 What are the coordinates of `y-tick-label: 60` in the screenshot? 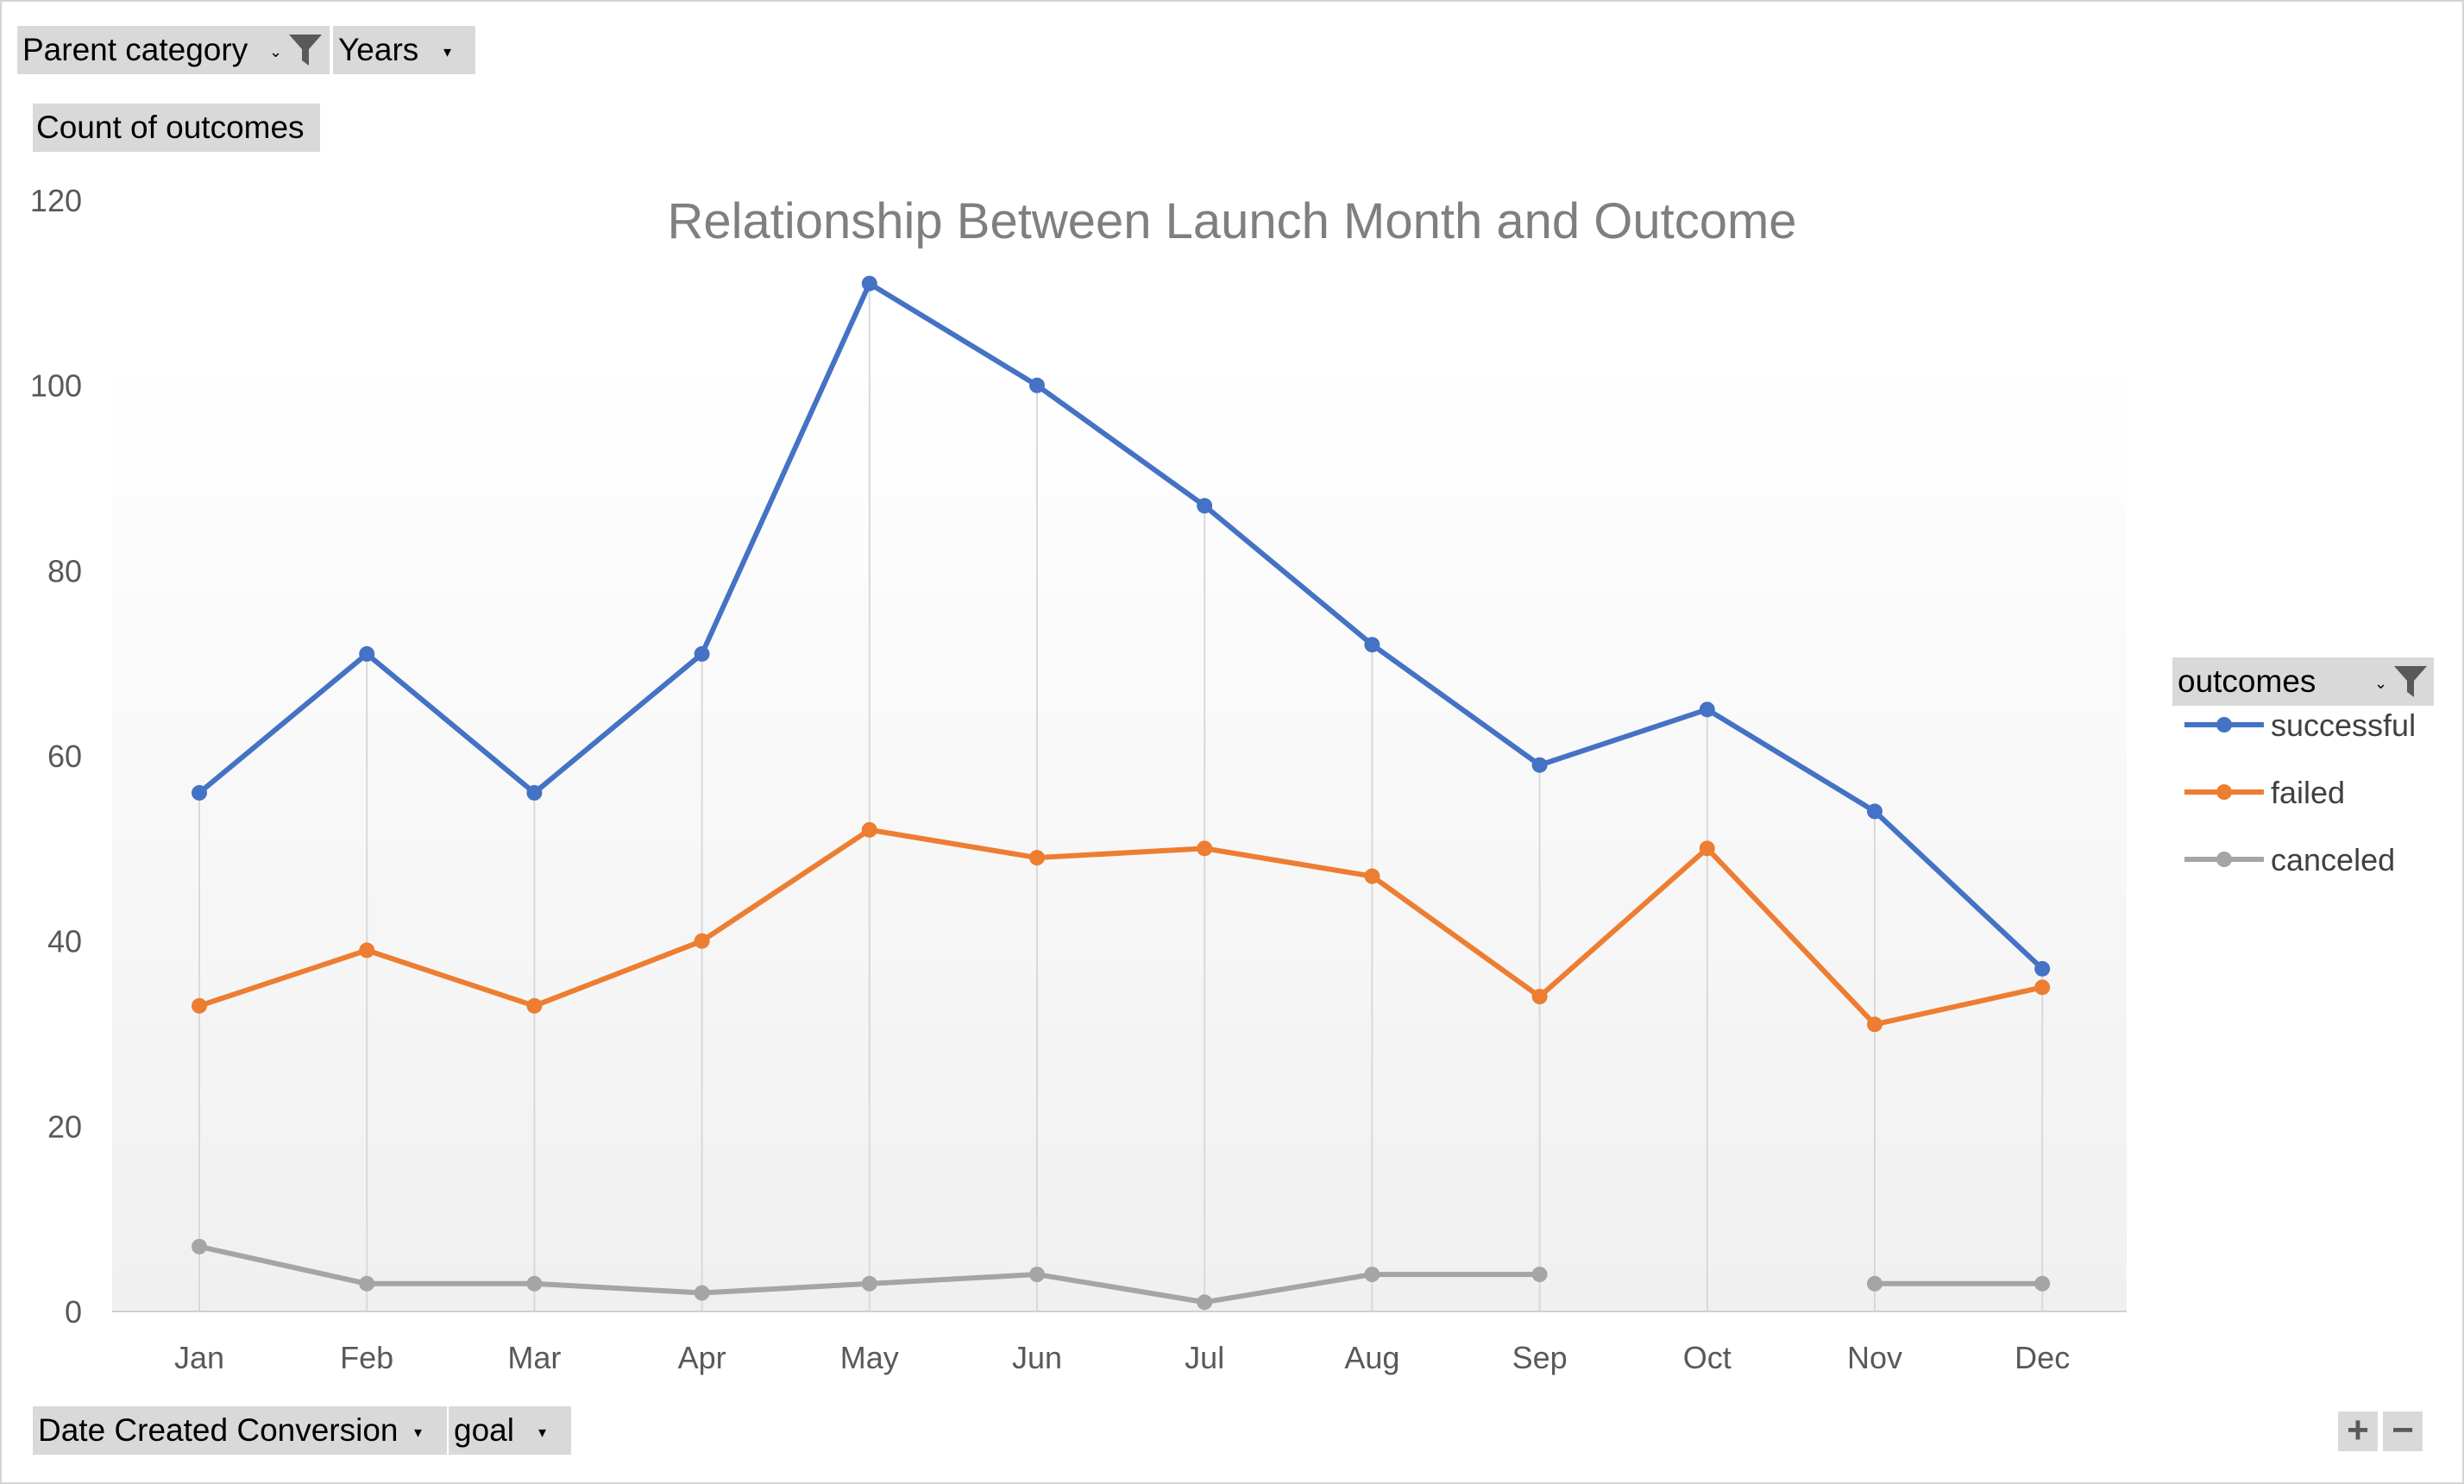 It's located at (64, 756).